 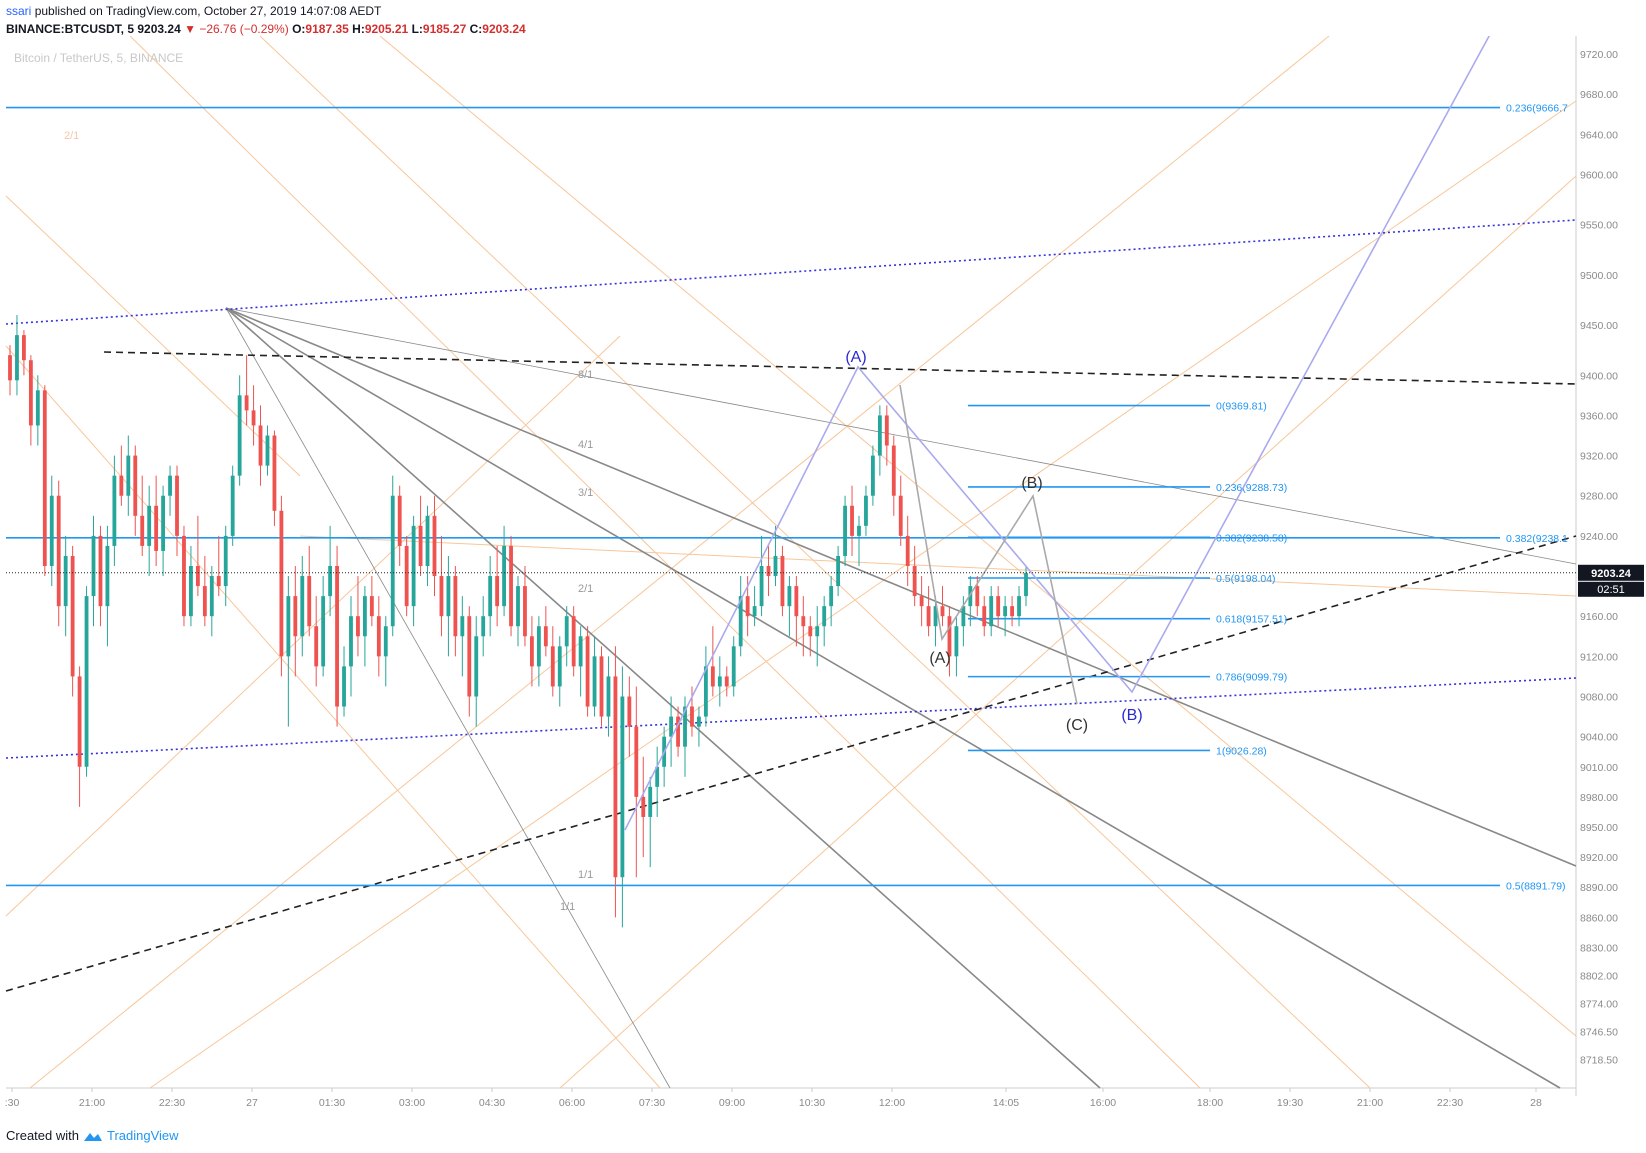 What do you see at coordinates (358, 29) in the screenshot?
I see `high-label: H:` at bounding box center [358, 29].